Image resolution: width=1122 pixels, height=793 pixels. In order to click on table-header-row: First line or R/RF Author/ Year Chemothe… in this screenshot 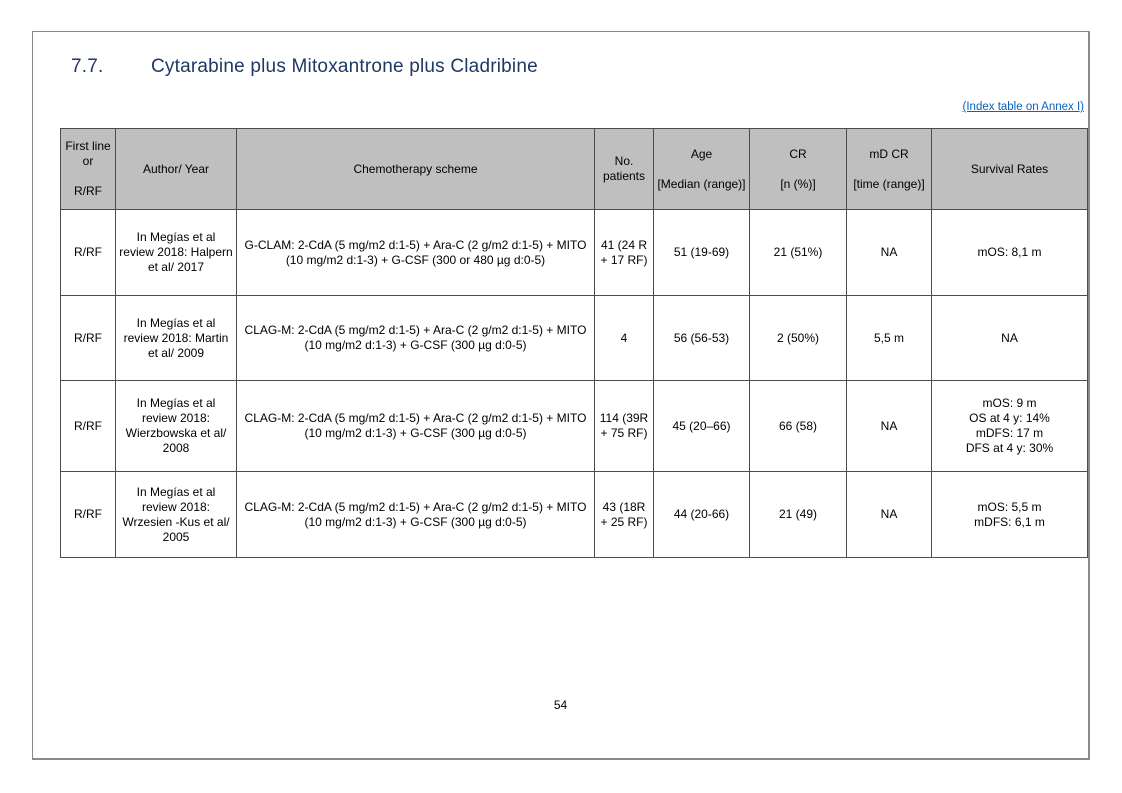, I will do `click(574, 169)`.